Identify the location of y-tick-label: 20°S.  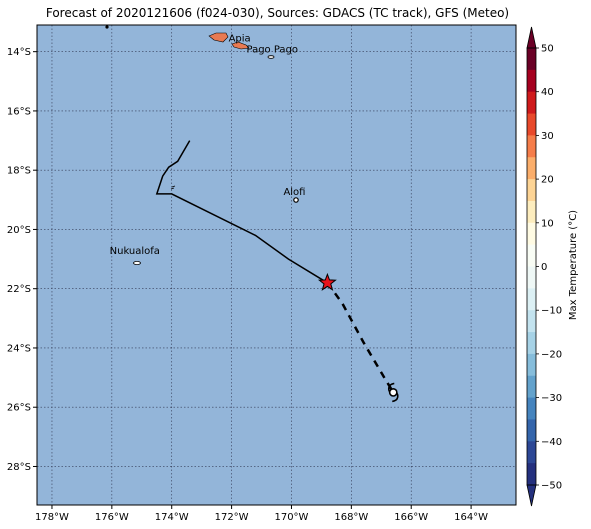
(19, 230).